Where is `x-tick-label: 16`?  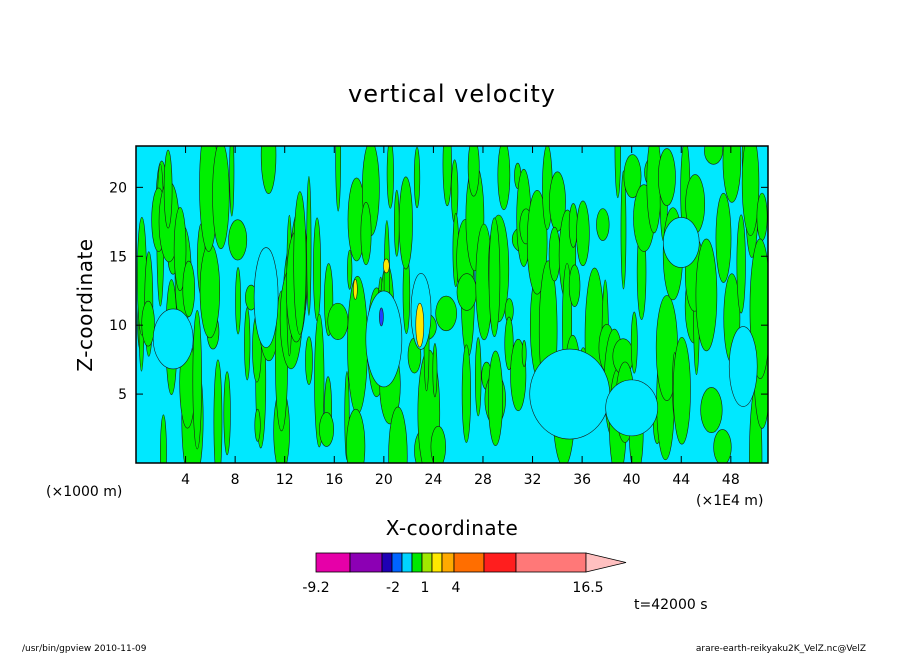 x-tick-label: 16 is located at coordinates (334, 480).